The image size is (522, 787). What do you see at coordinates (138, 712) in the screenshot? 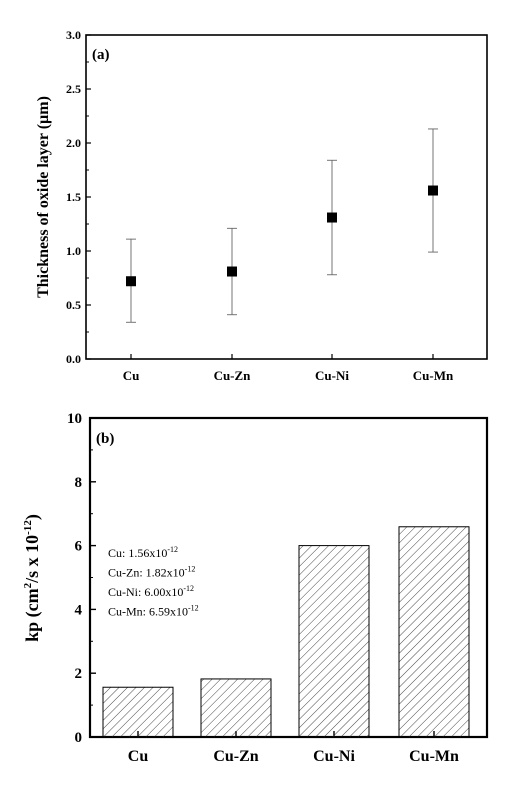
I see `bar-cu` at bounding box center [138, 712].